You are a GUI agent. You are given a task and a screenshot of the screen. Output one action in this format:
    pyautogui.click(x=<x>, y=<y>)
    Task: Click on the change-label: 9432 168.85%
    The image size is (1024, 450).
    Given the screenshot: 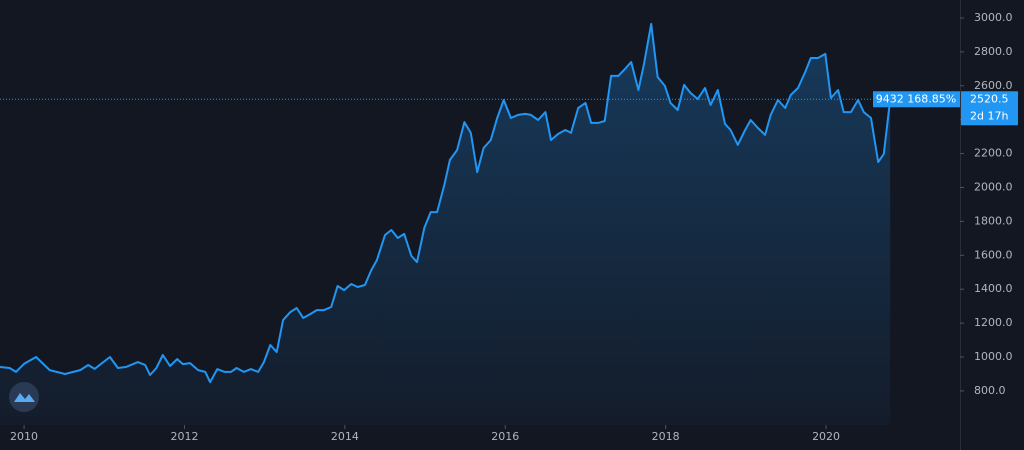 What is the action you would take?
    pyautogui.click(x=916, y=98)
    